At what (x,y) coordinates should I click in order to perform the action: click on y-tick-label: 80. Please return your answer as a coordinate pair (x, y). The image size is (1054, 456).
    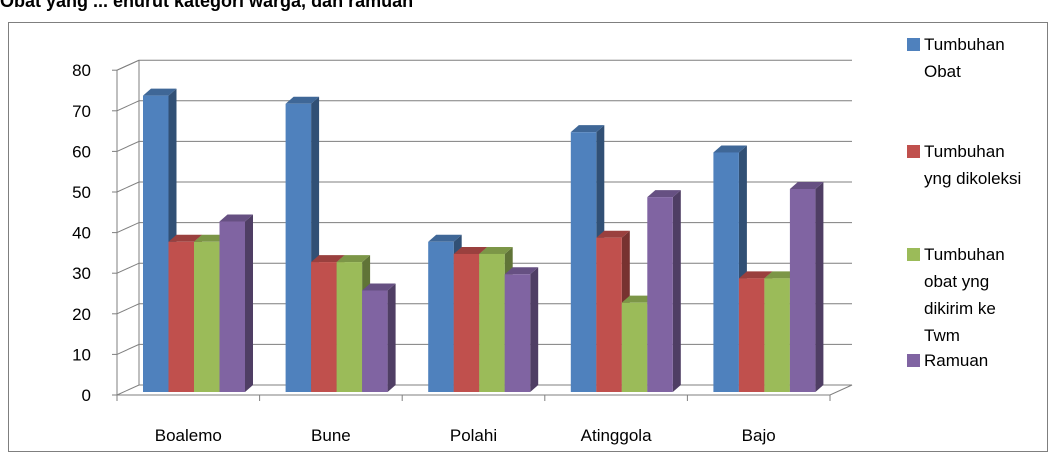
    Looking at the image, I should click on (81, 70).